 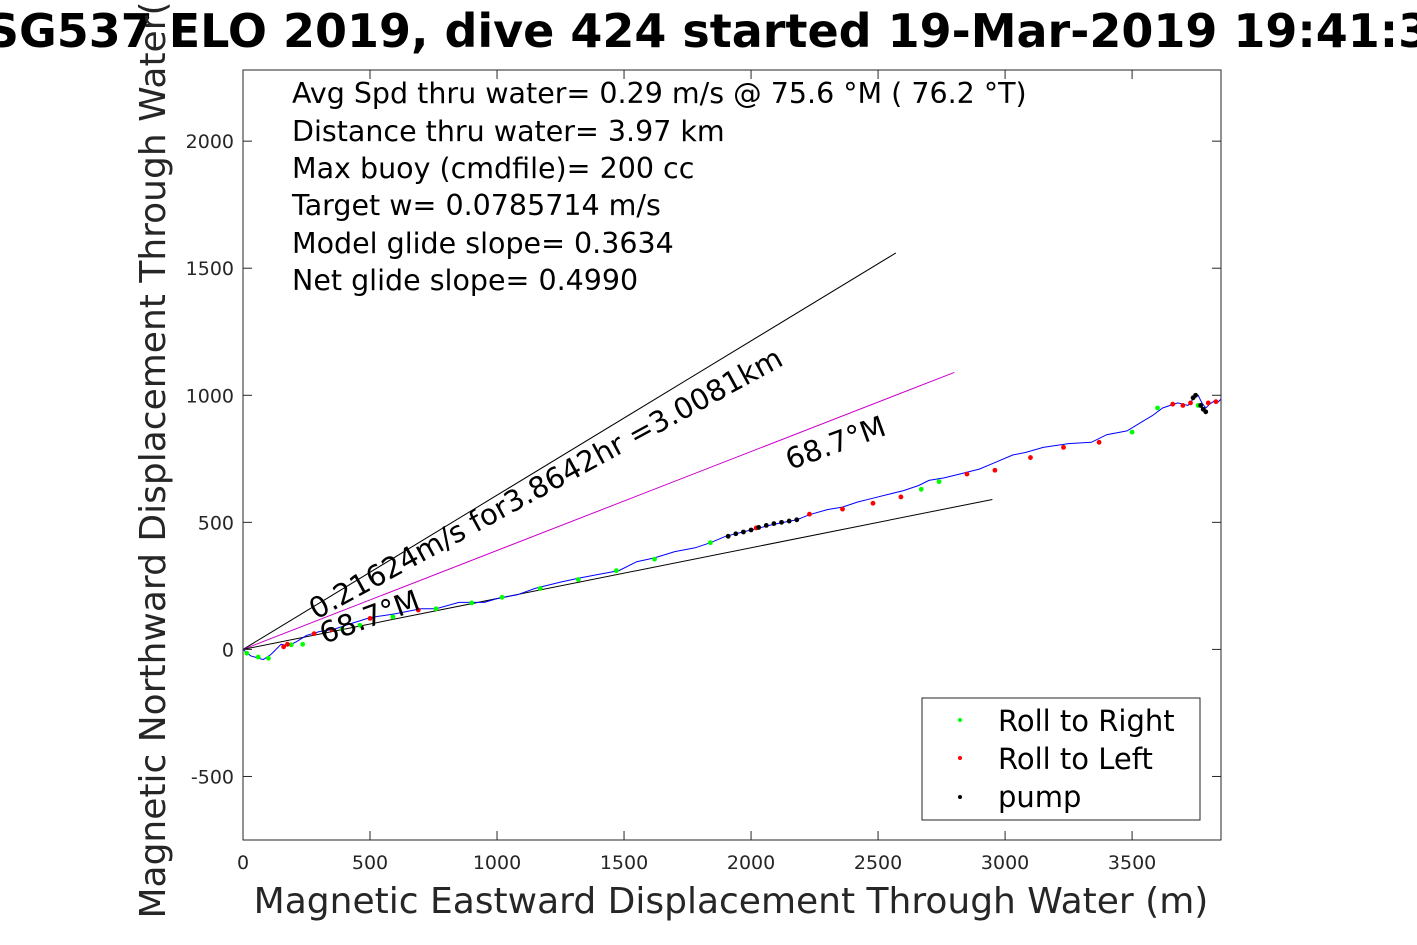 What do you see at coordinates (960, 720) in the screenshot?
I see `legend-marker-roll-right` at bounding box center [960, 720].